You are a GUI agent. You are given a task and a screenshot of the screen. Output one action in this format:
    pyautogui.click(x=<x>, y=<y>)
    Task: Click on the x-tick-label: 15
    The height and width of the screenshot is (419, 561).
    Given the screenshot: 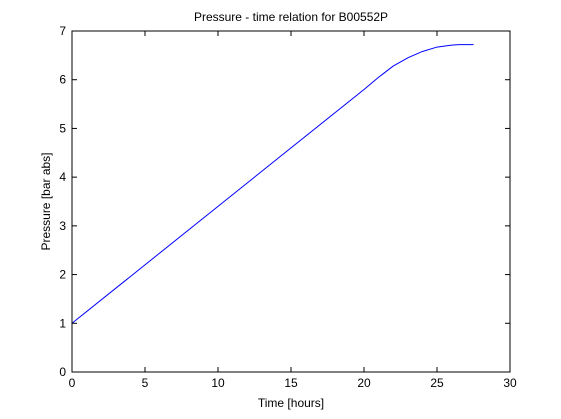 What is the action you would take?
    pyautogui.click(x=291, y=383)
    